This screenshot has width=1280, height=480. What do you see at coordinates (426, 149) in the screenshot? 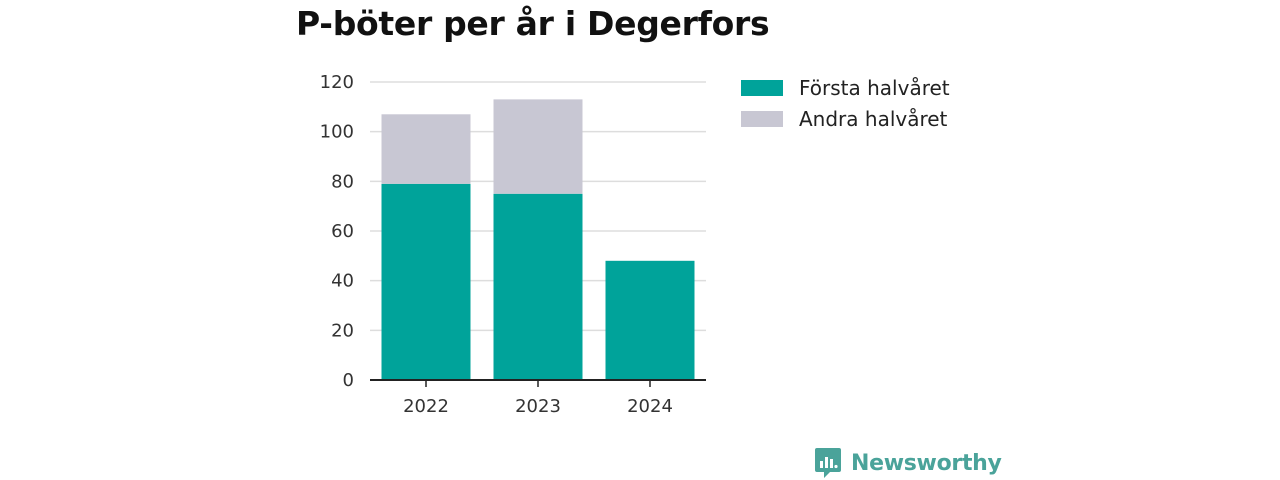
I see `bar-2022-second-half` at bounding box center [426, 149].